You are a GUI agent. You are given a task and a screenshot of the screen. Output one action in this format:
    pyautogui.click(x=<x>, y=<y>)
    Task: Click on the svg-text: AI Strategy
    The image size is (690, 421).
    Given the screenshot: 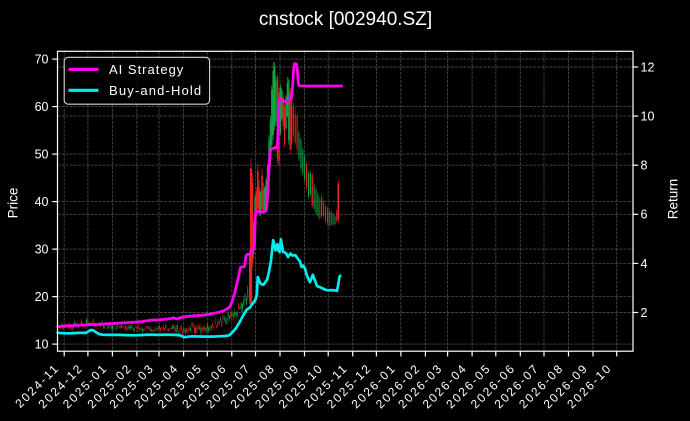 What is the action you would take?
    pyautogui.click(x=146, y=69)
    